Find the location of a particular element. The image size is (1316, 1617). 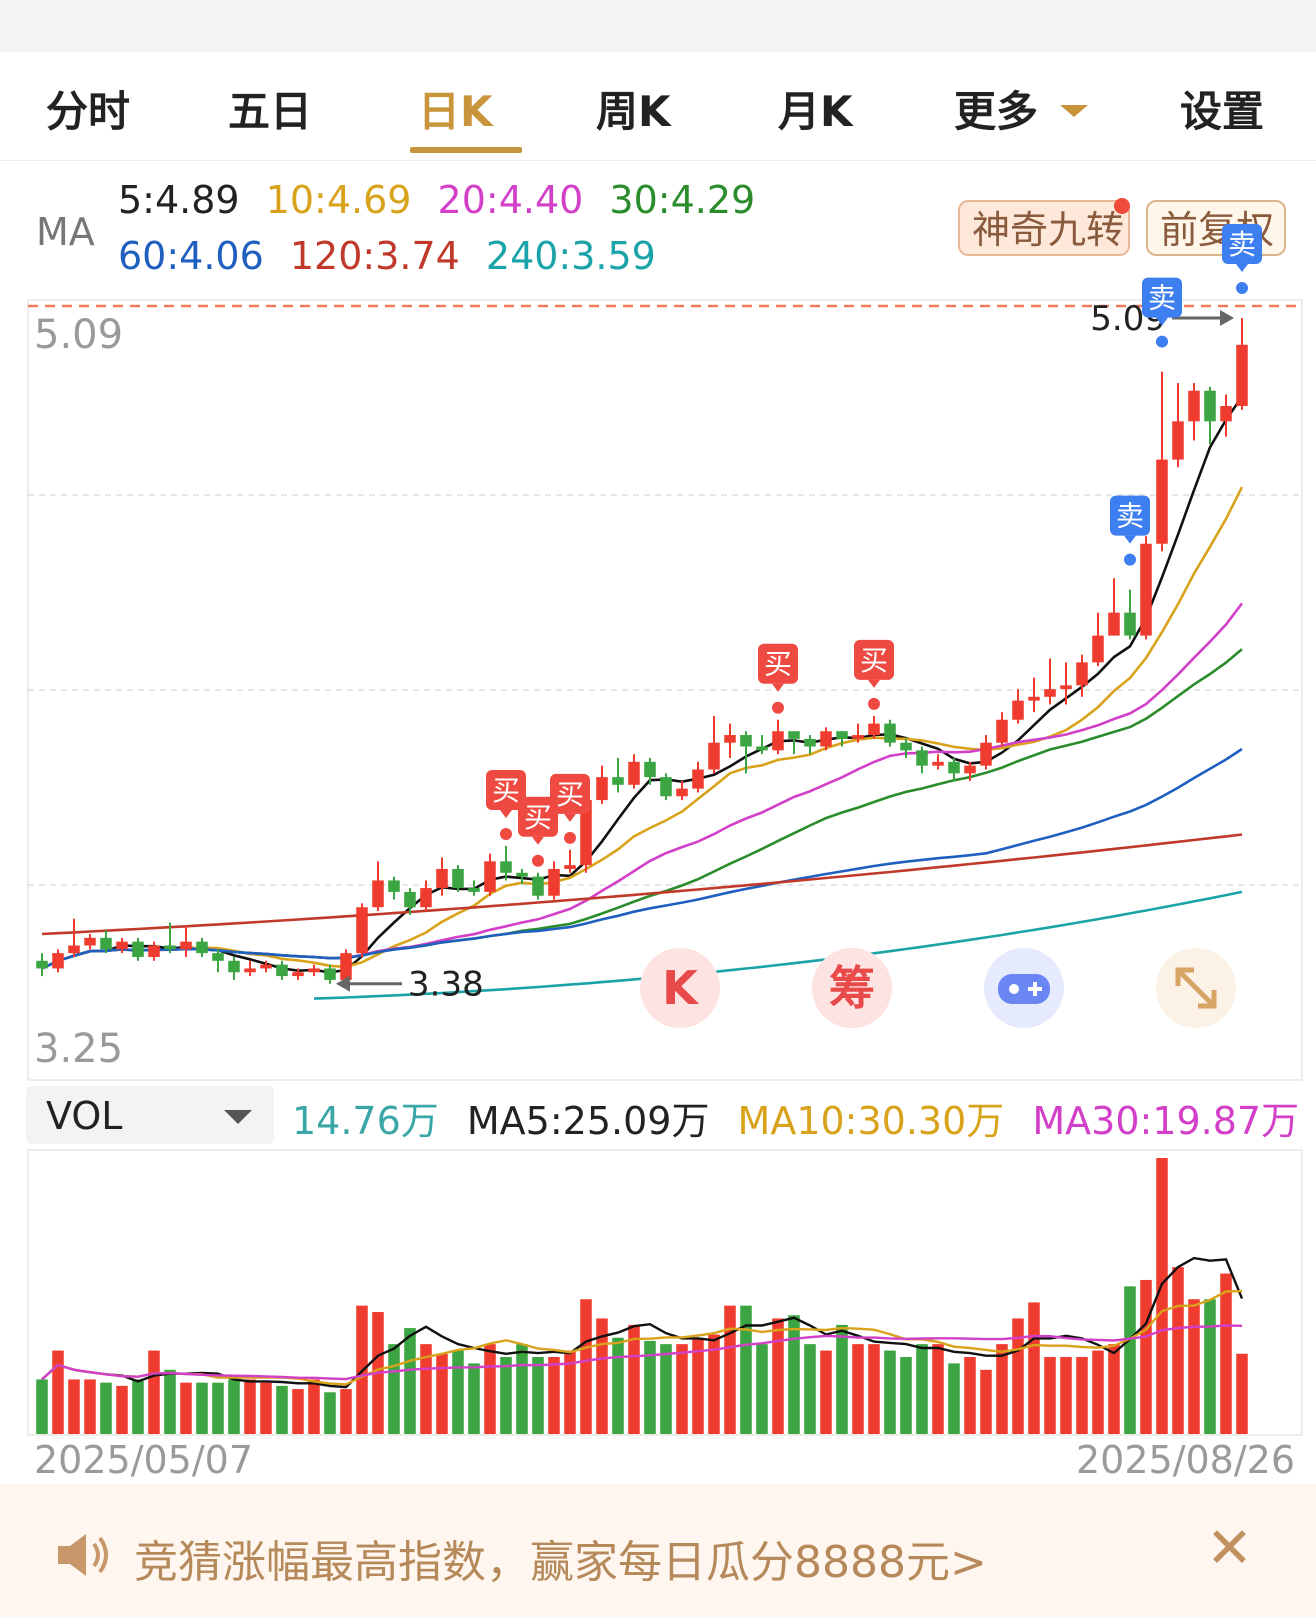

sell-signal-pointer is located at coordinates (1162, 321).